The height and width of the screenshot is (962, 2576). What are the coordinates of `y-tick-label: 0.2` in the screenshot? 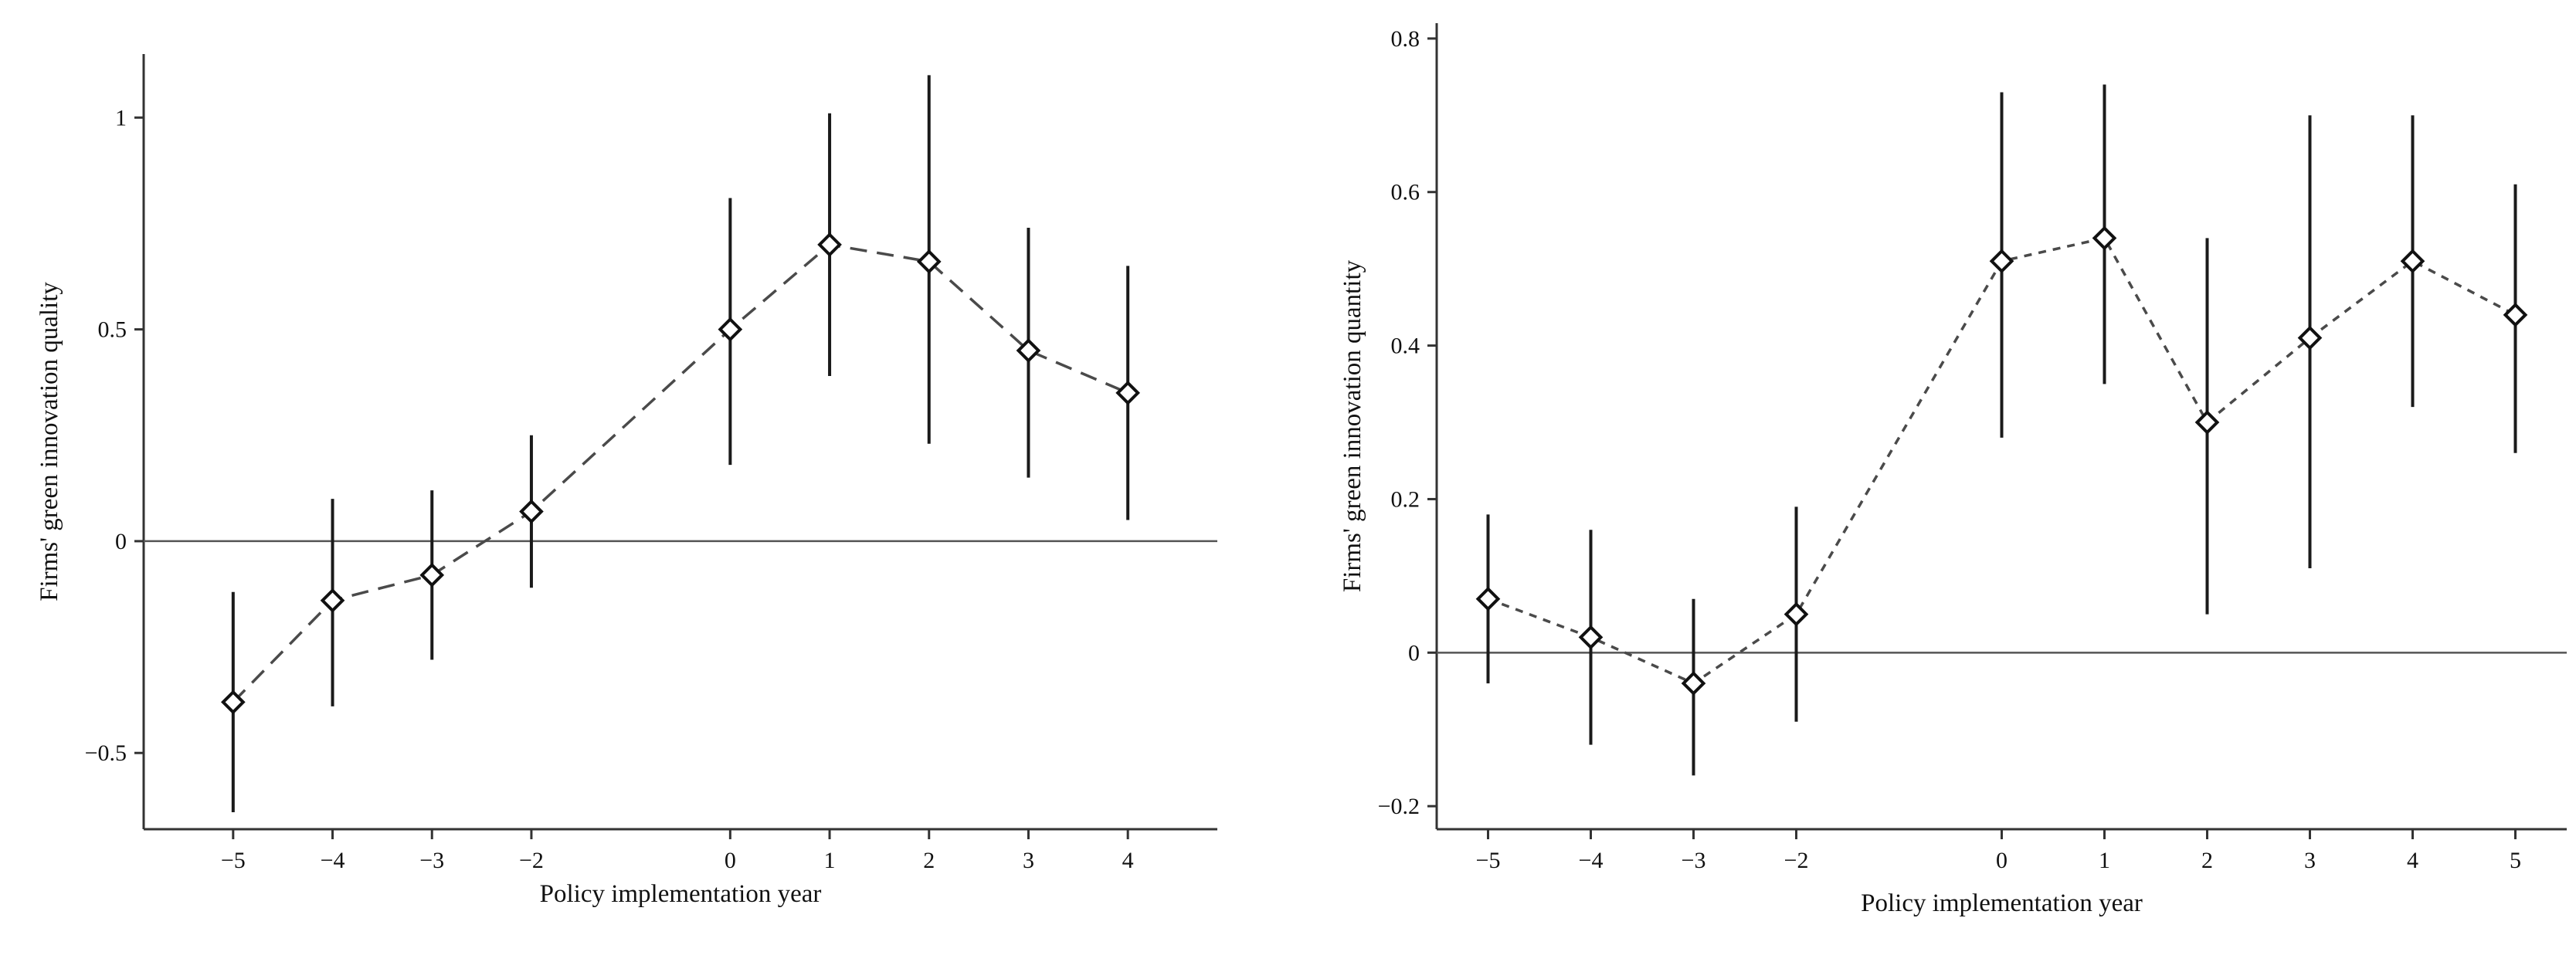 It's located at (1405, 499).